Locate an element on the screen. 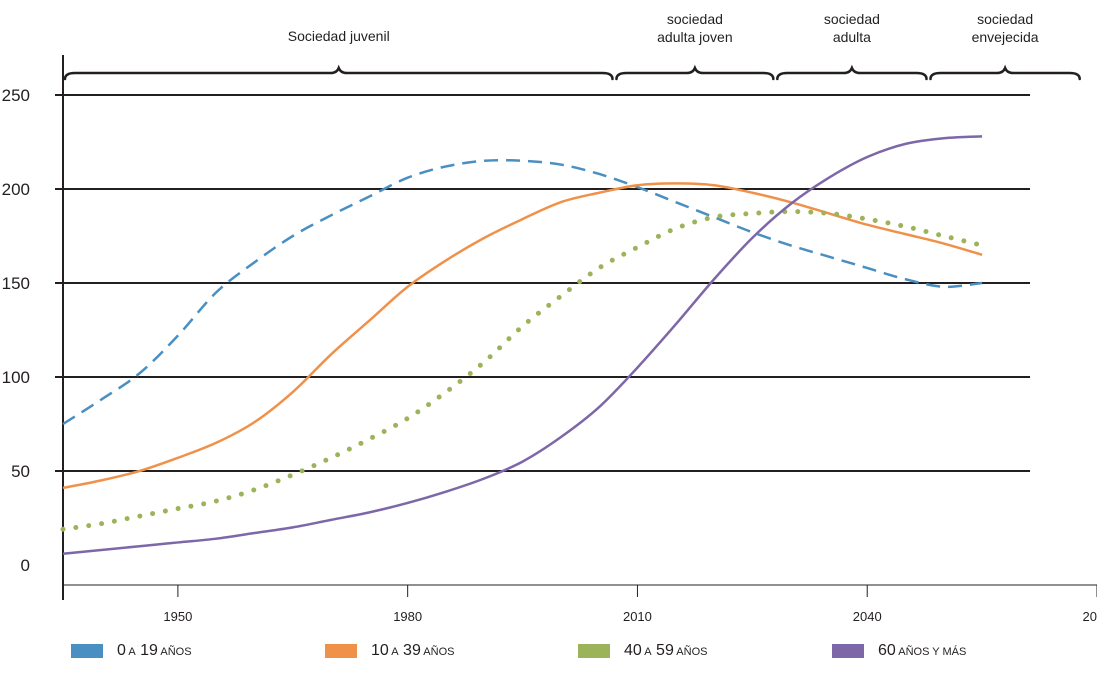 The height and width of the screenshot is (685, 1097). legend-item: 10 A 39 AÑOS is located at coordinates (389, 651).